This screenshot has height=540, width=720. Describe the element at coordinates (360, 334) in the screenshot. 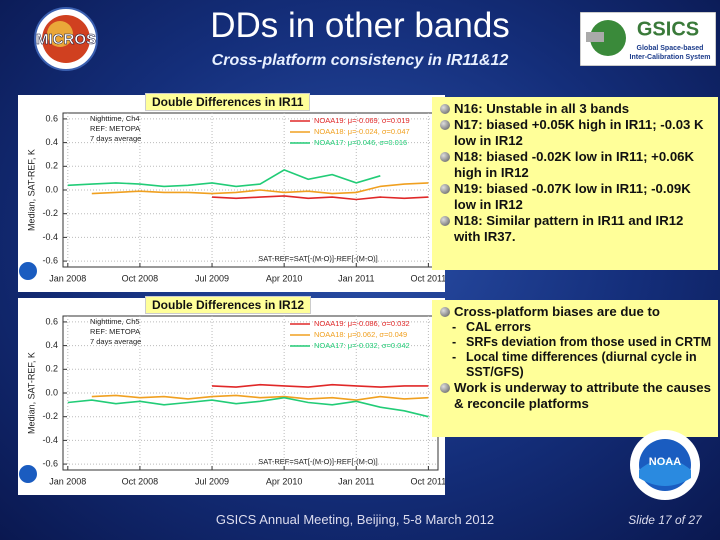

I see `legend-entry: NOAA18: μ=0.062, σ=0.049` at that location.